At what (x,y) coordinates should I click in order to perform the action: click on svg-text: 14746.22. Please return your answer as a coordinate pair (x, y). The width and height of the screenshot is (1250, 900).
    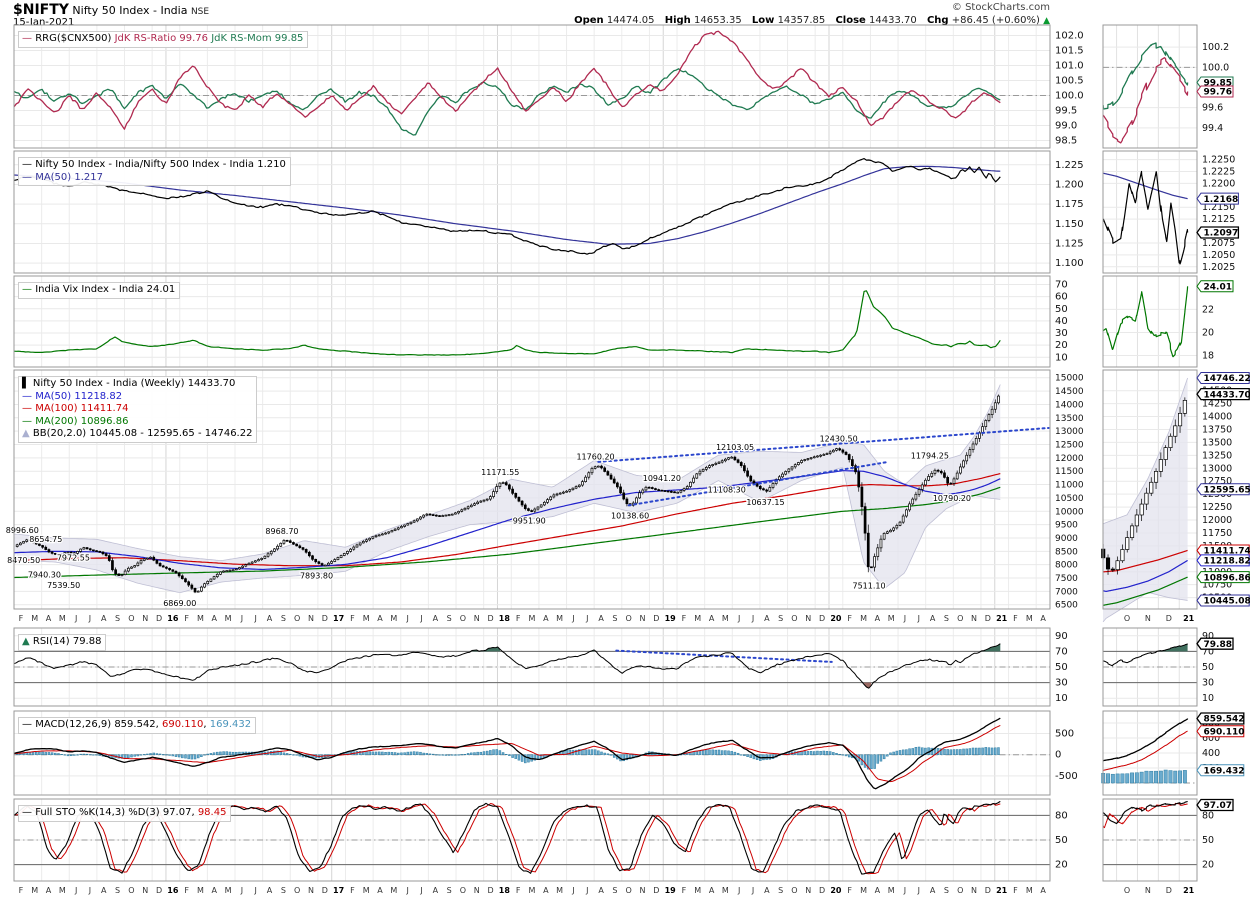
    Looking at the image, I should click on (1227, 379).